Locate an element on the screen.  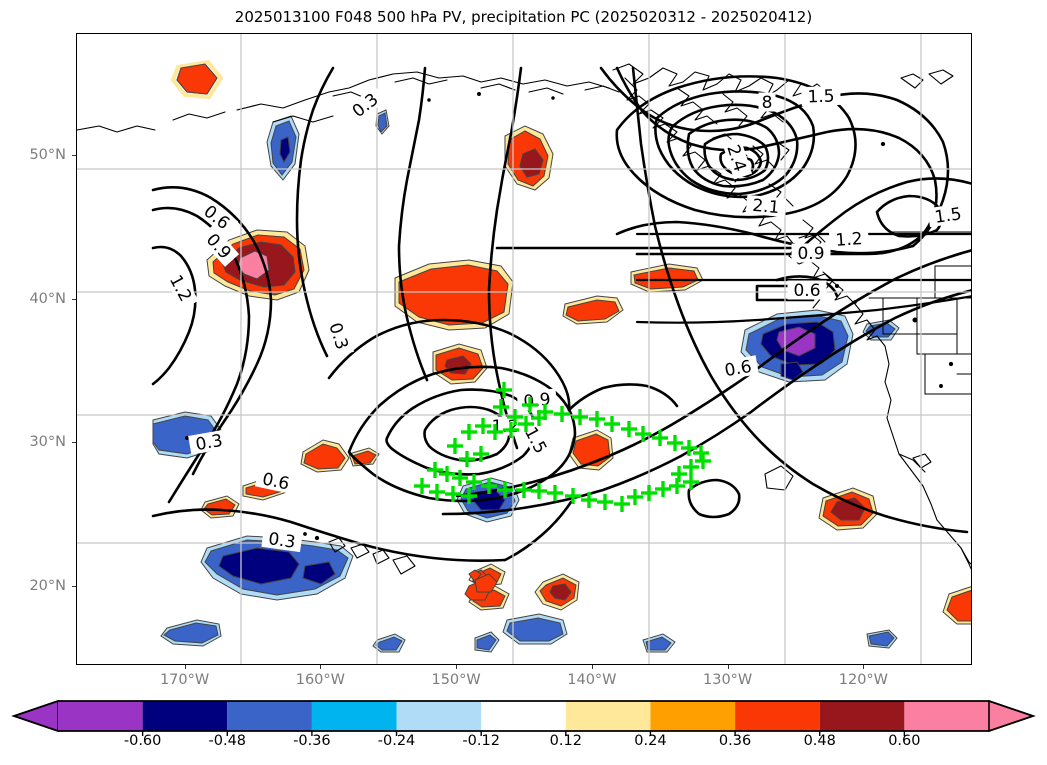
colorbar-outline is located at coordinates (523, 716).